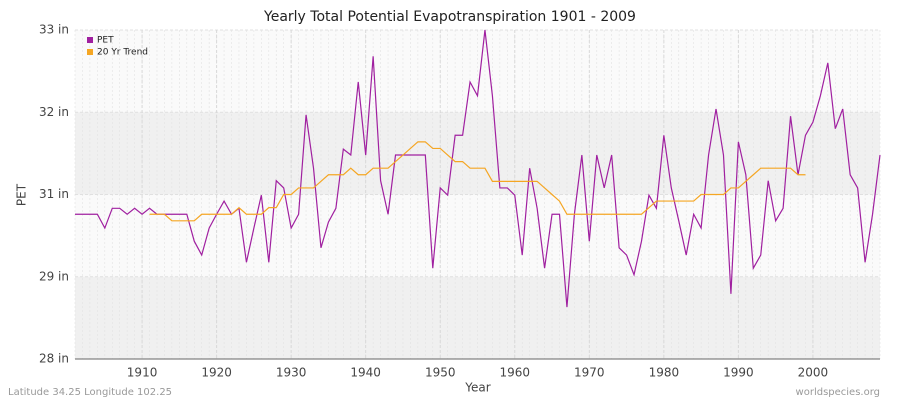  I want to click on x-tick-label: 1910, so click(142, 373).